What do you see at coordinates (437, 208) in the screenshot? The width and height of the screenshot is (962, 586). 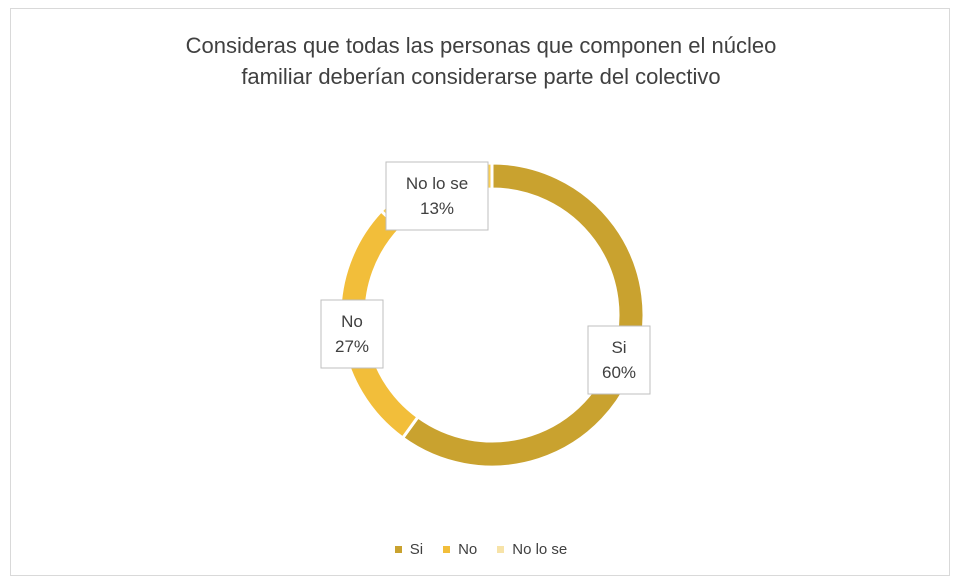 I see `data-label-text-no-lo-se-2: 13%` at bounding box center [437, 208].